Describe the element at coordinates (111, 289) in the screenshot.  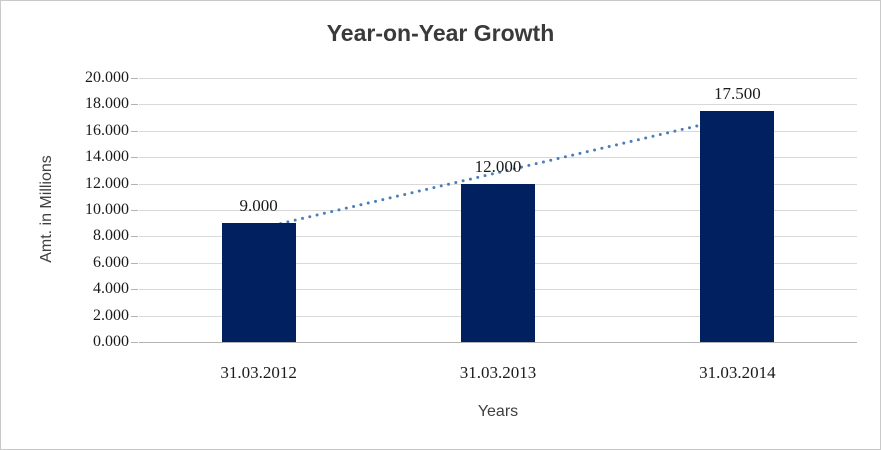
I see `y-tick-label: 4.000` at that location.